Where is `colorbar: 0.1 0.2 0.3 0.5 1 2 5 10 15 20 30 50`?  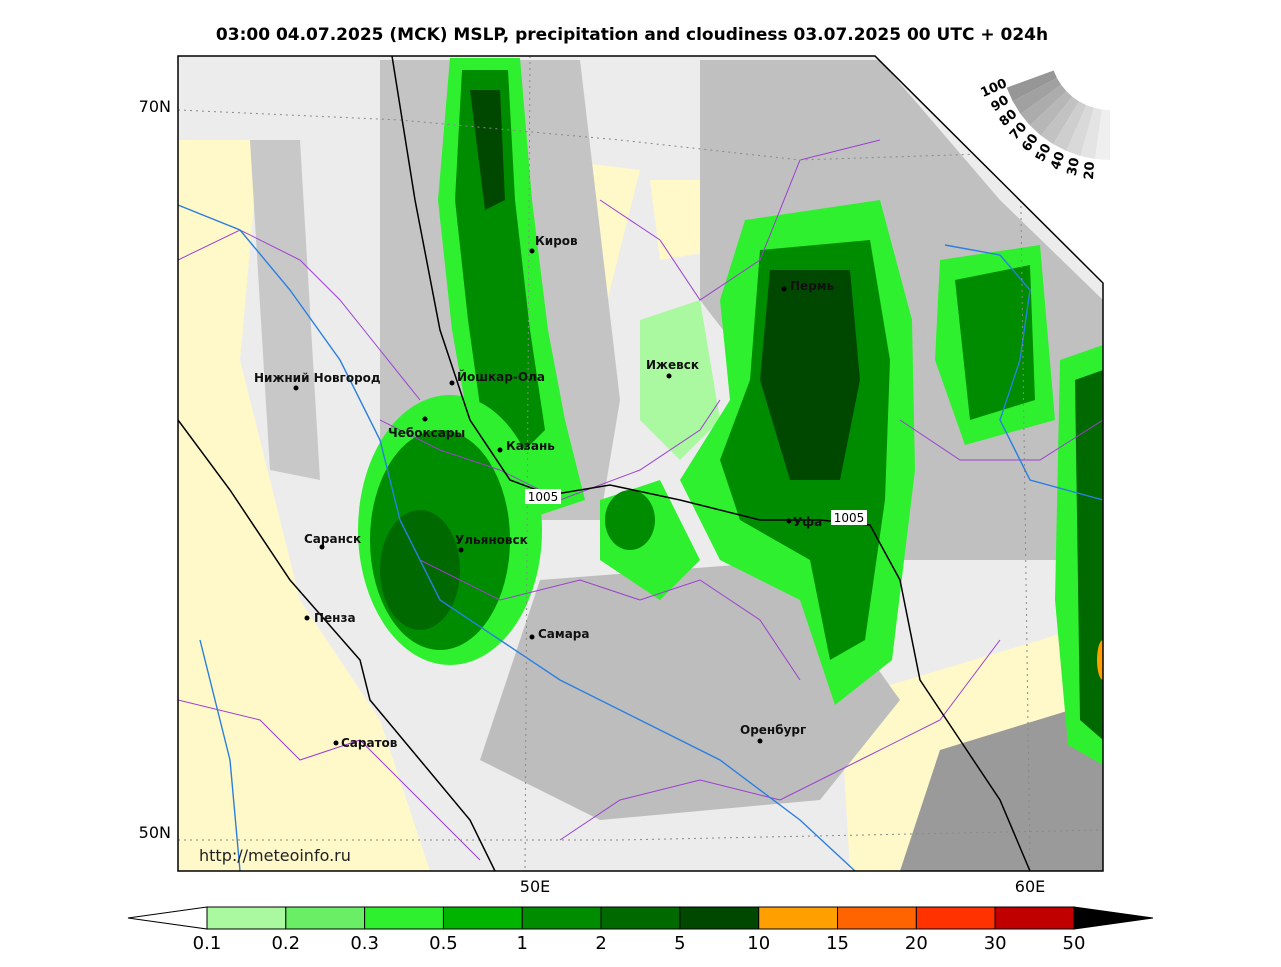 colorbar: 0.1 0.2 0.3 0.5 1 2 5 10 15 20 30 50 is located at coordinates (640, 930).